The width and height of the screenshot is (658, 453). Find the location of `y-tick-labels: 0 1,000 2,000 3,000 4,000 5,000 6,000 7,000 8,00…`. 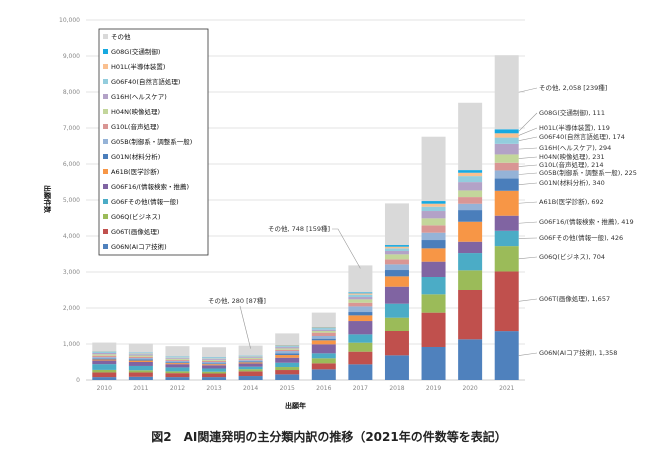

y-tick-labels: 0 1,000 2,000 3,000 4,000 5,000 6,000 7,000 8,00… is located at coordinates (69, 200).